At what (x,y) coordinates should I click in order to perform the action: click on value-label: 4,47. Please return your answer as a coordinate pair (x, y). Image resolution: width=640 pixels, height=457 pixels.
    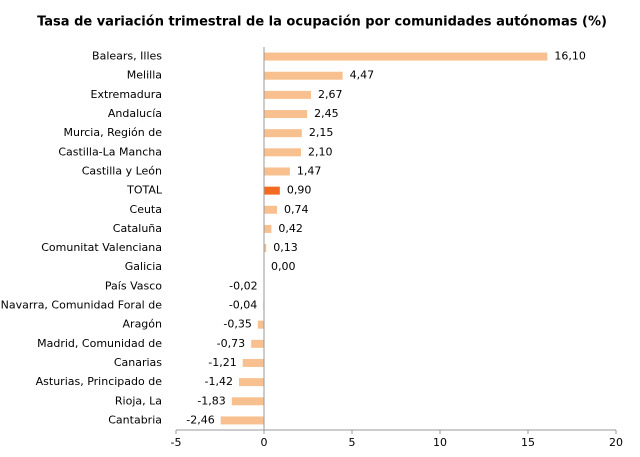
    Looking at the image, I should click on (362, 75).